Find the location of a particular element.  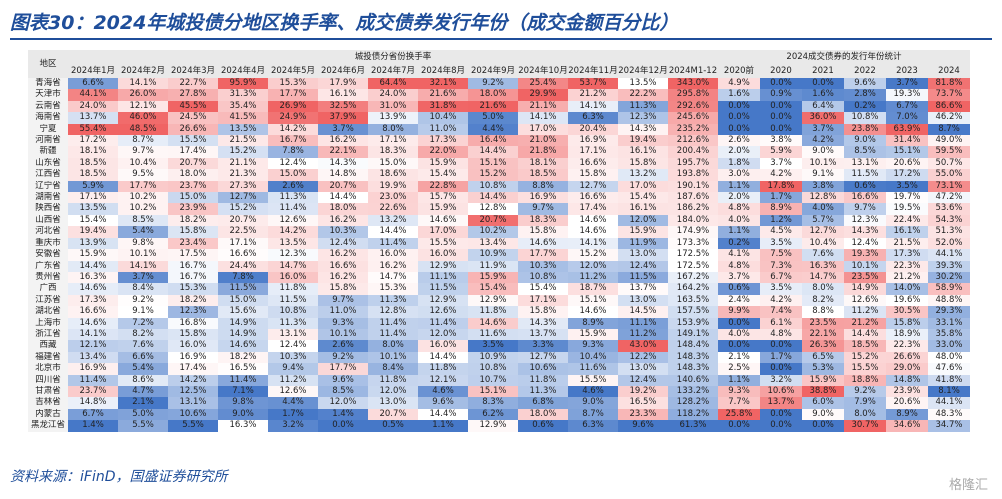

value-cell: 6.7% is located at coordinates (907, 106).